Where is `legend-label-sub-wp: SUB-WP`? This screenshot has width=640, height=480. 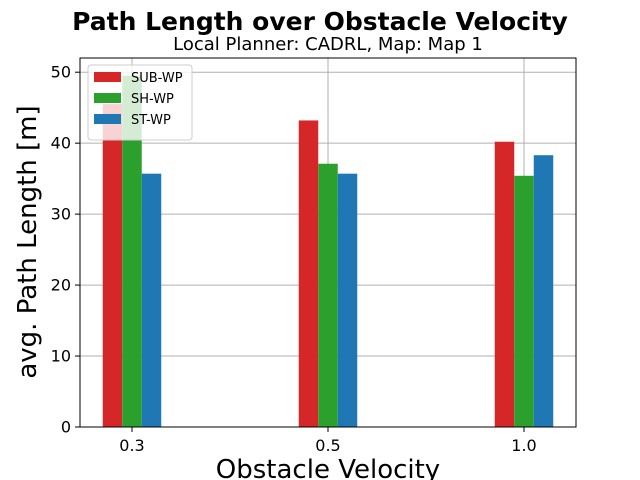 legend-label-sub-wp: SUB-WP is located at coordinates (157, 78).